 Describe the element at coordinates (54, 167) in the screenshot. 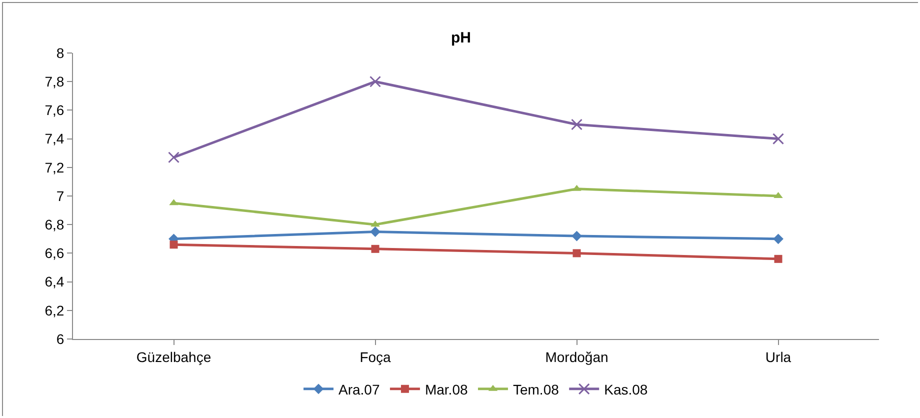

I see `y-tick-label: 7,2` at that location.